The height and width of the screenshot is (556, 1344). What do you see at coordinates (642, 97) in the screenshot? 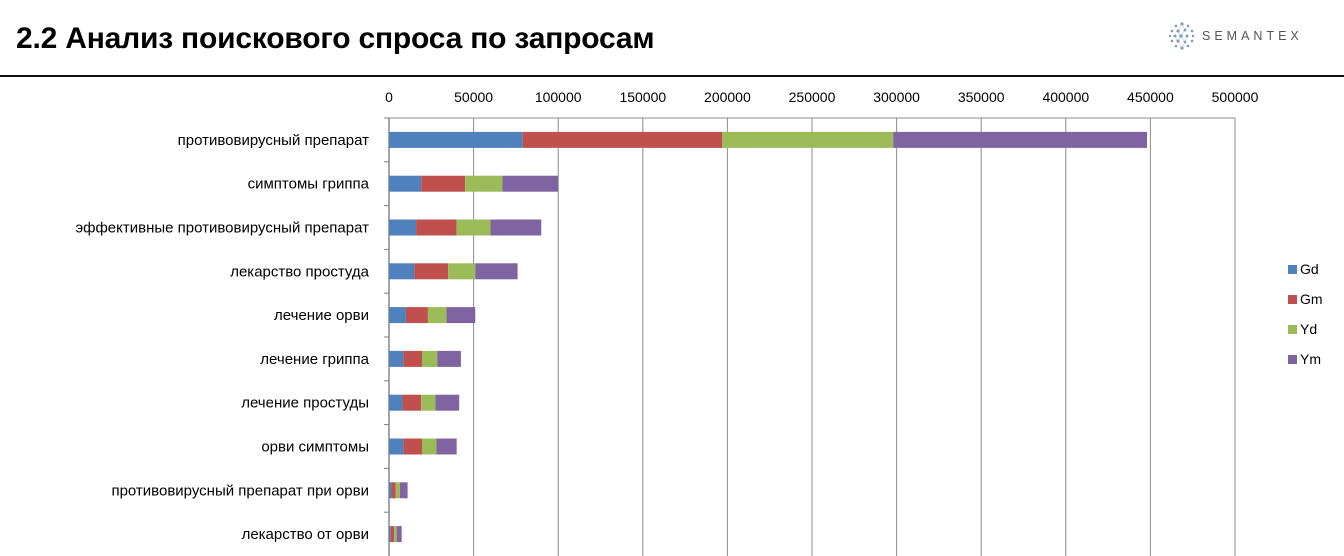
I see `x-tick-label: 150000` at bounding box center [642, 97].